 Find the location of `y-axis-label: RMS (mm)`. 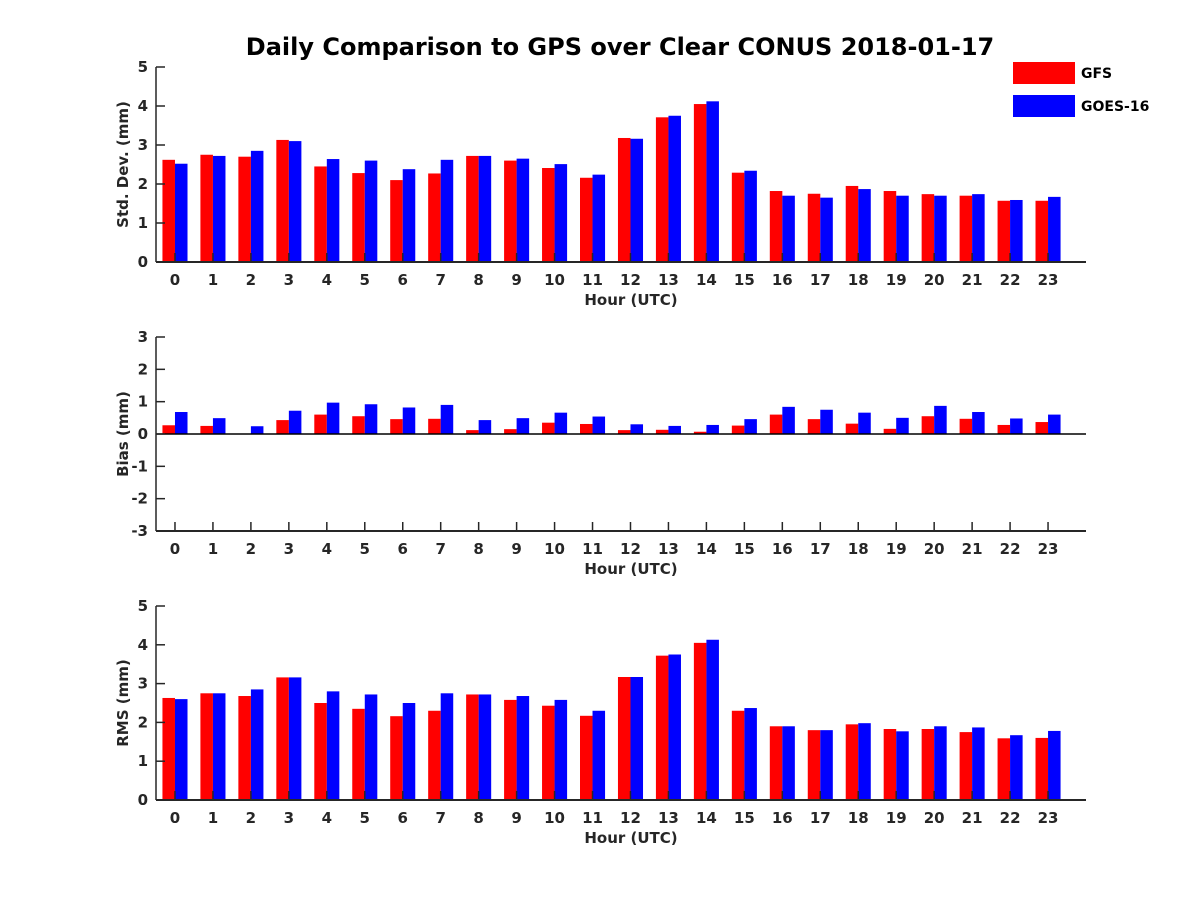

y-axis-label: RMS (mm) is located at coordinates (123, 702).